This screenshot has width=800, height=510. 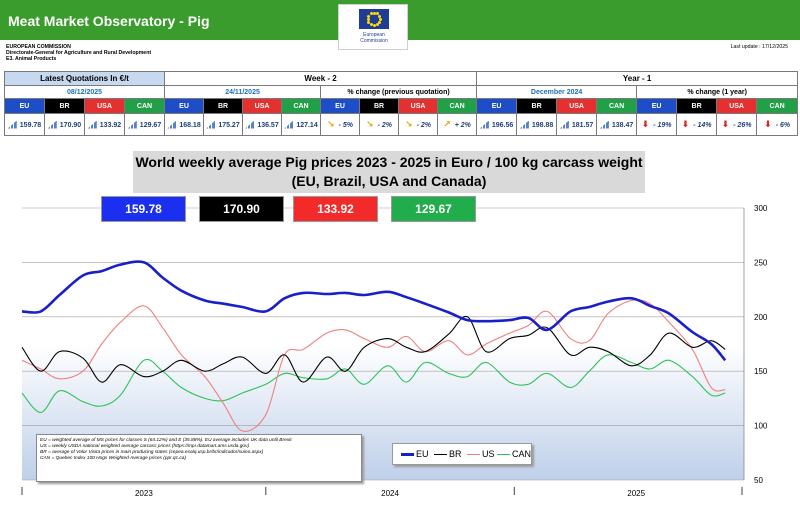 What do you see at coordinates (241, 209) in the screenshot?
I see `br-price-box: 170.90` at bounding box center [241, 209].